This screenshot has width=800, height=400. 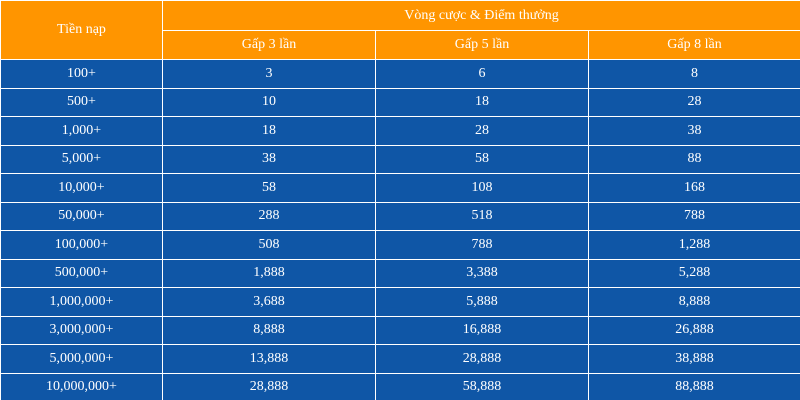 What do you see at coordinates (81, 216) in the screenshot?
I see `cell-deposit: 50,000+` at bounding box center [81, 216].